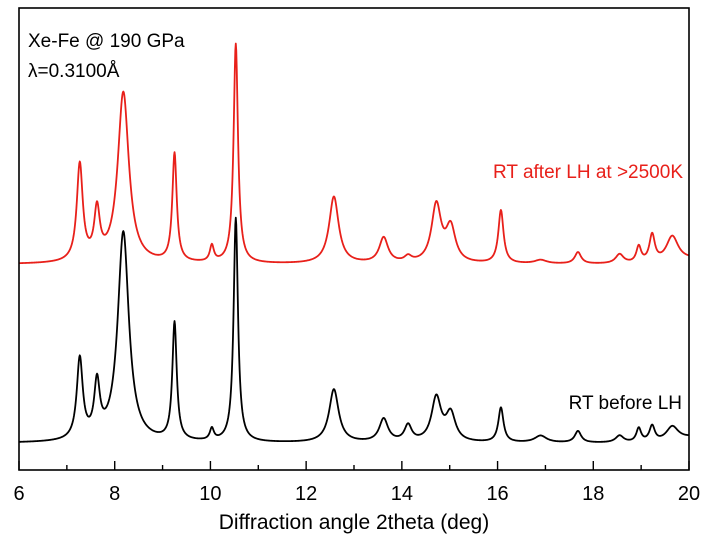 This screenshot has width=709, height=542. What do you see at coordinates (588, 172) in the screenshot?
I see `after-series-label: RT after LH at >2500K` at bounding box center [588, 172].